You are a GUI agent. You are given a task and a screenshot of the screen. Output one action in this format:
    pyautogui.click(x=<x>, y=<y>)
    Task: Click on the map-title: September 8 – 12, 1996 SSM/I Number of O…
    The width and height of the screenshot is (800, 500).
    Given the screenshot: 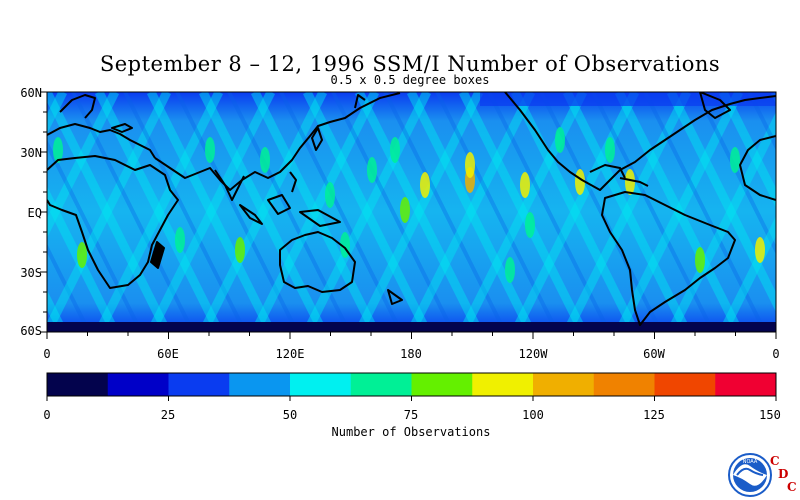 What is the action you would take?
    pyautogui.click(x=410, y=64)
    